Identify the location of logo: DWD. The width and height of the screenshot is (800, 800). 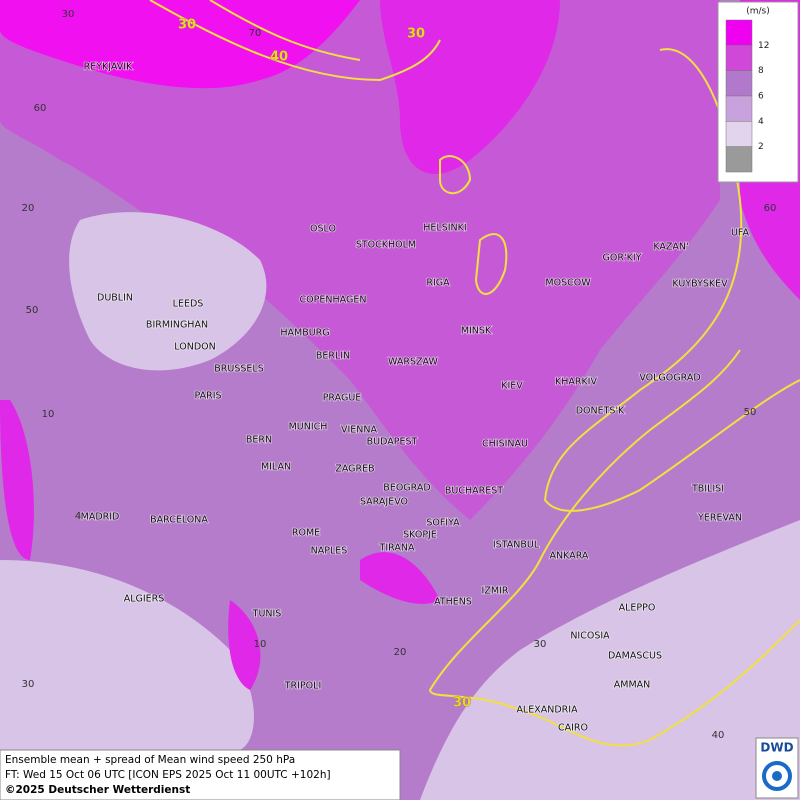
(777, 768).